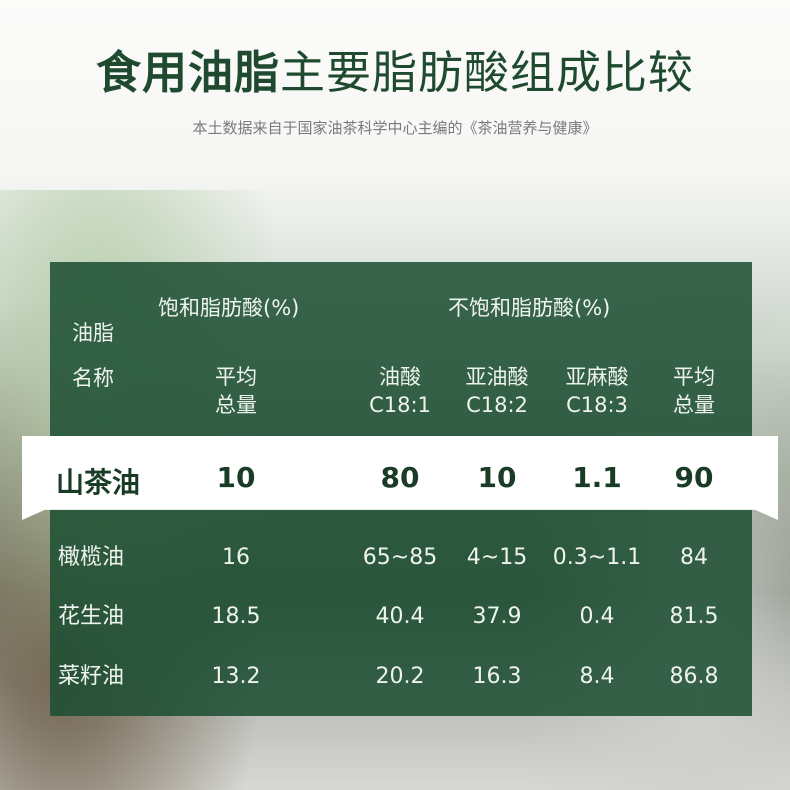 This screenshot has width=790, height=790. Describe the element at coordinates (597, 676) in the screenshot. I see `table-cell: 8.4` at that location.